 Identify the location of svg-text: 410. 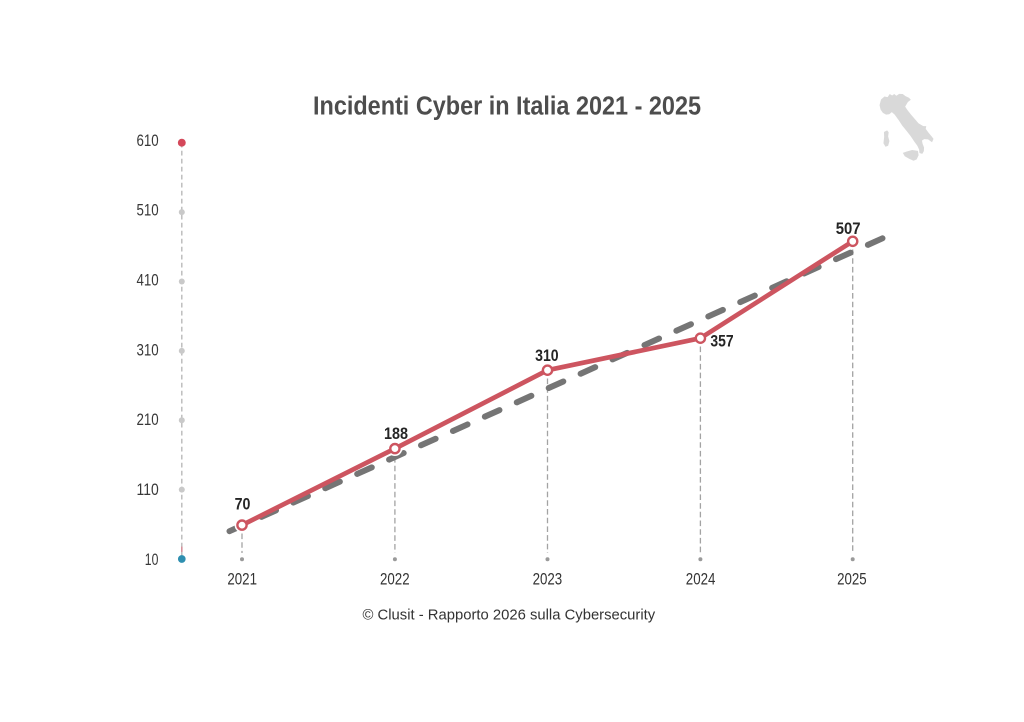
(148, 281).